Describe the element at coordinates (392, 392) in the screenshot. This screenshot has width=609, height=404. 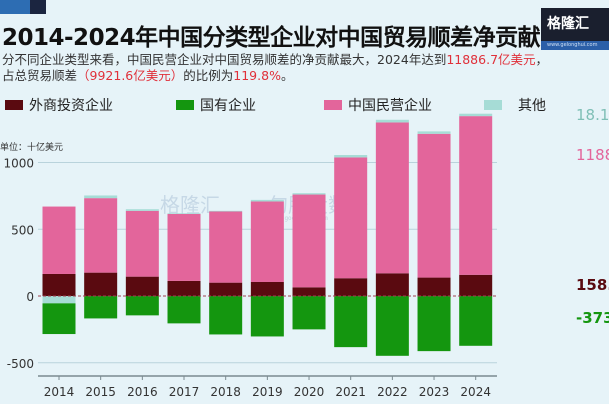
I see `x-tick-label: 2022` at that location.